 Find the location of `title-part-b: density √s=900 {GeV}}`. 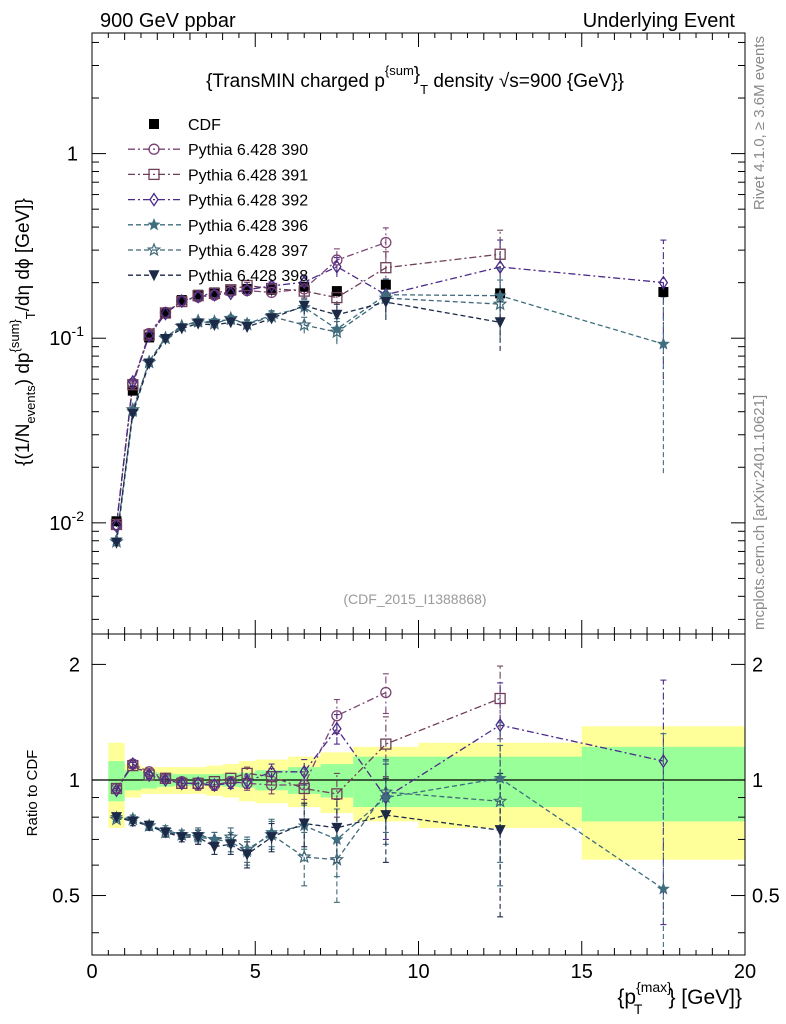

title-part-b: density √s=900 {GeV}} is located at coordinates (526, 81).